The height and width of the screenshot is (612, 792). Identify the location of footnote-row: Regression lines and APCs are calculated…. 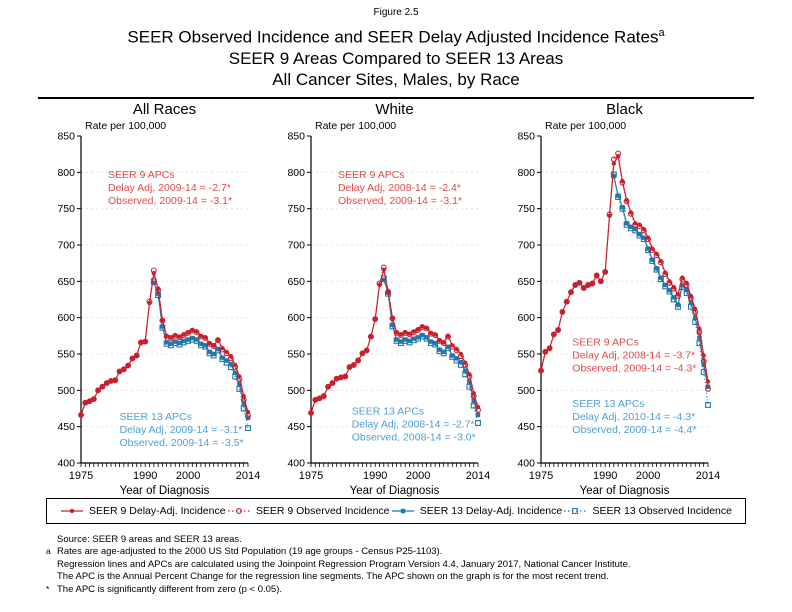
(419, 565).